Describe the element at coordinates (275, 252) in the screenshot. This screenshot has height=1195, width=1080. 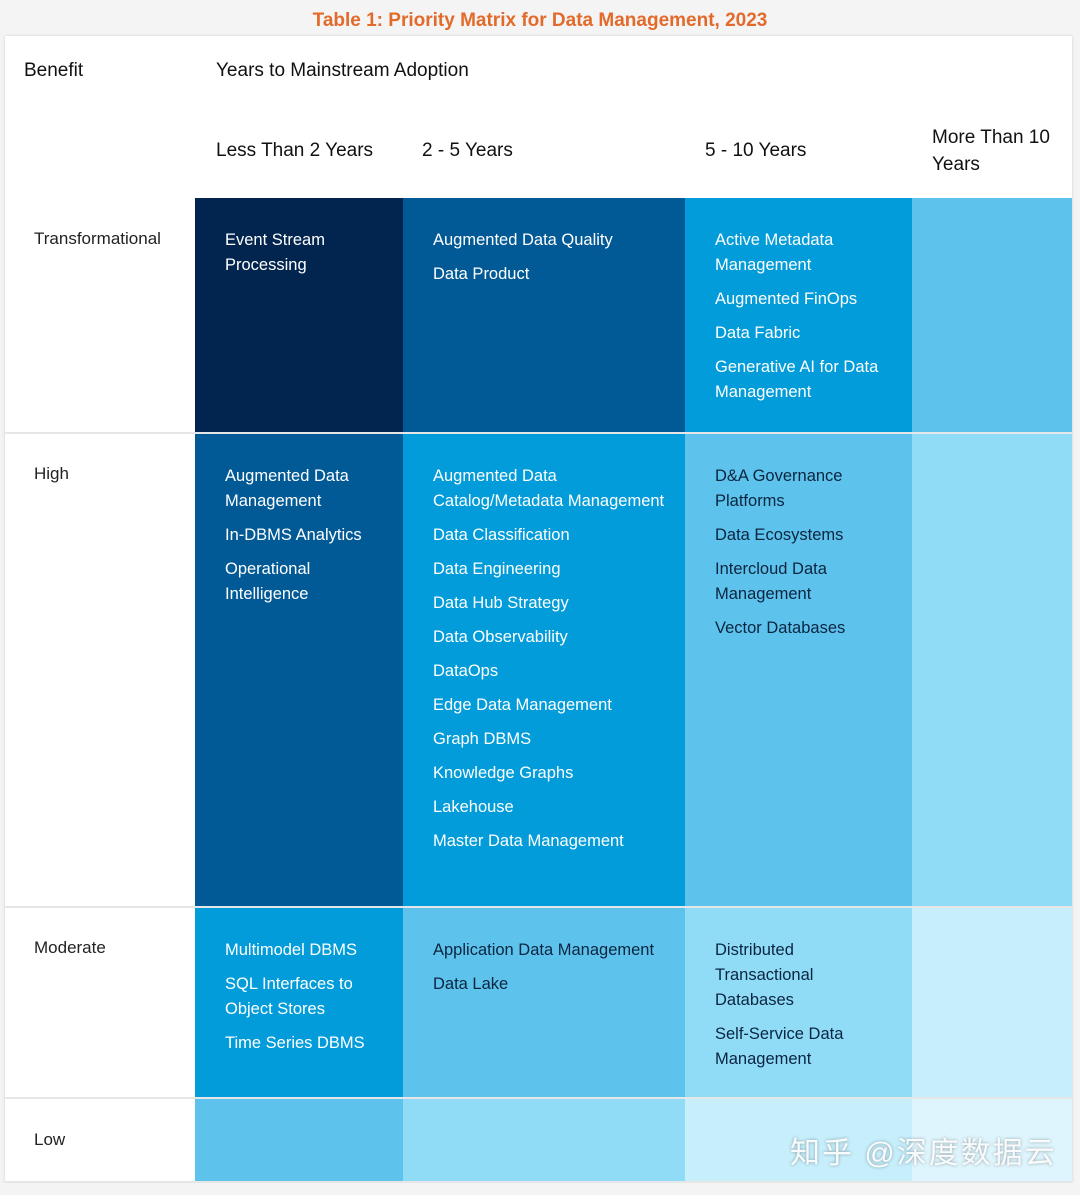
I see `technology-item: Event Stream Processing` at that location.